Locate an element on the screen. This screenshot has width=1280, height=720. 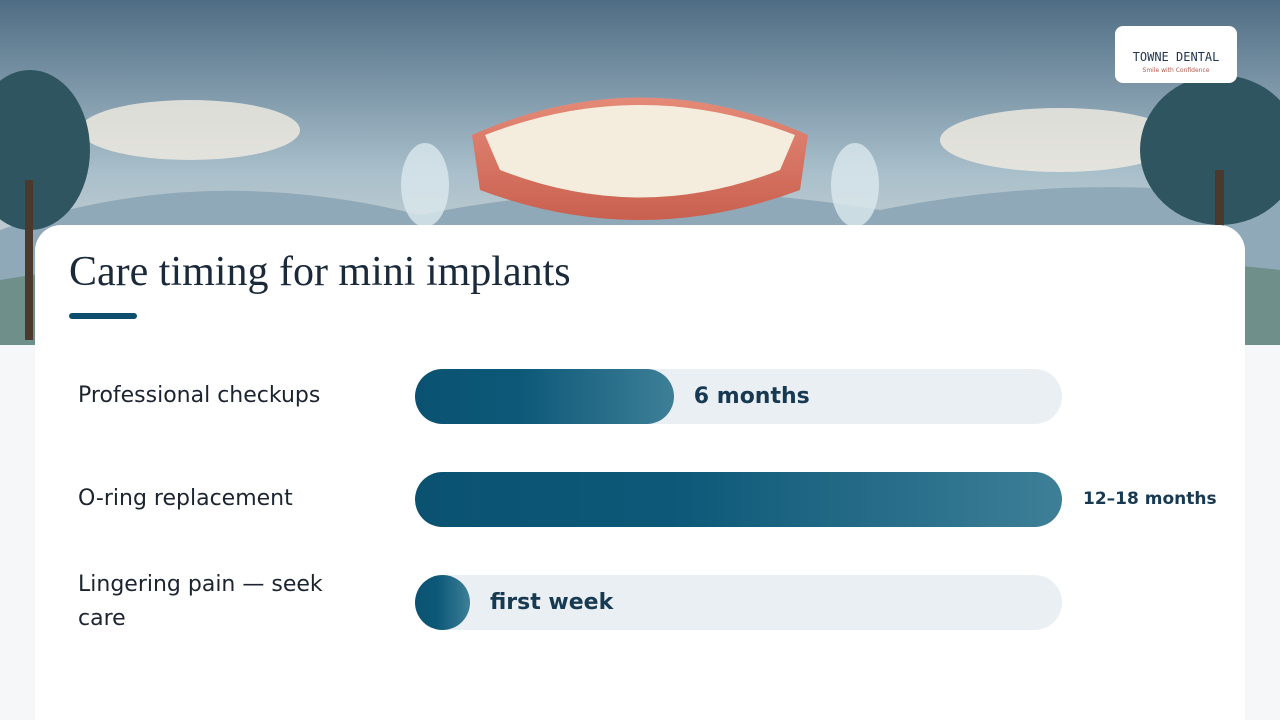
title-accent is located at coordinates (103, 316).